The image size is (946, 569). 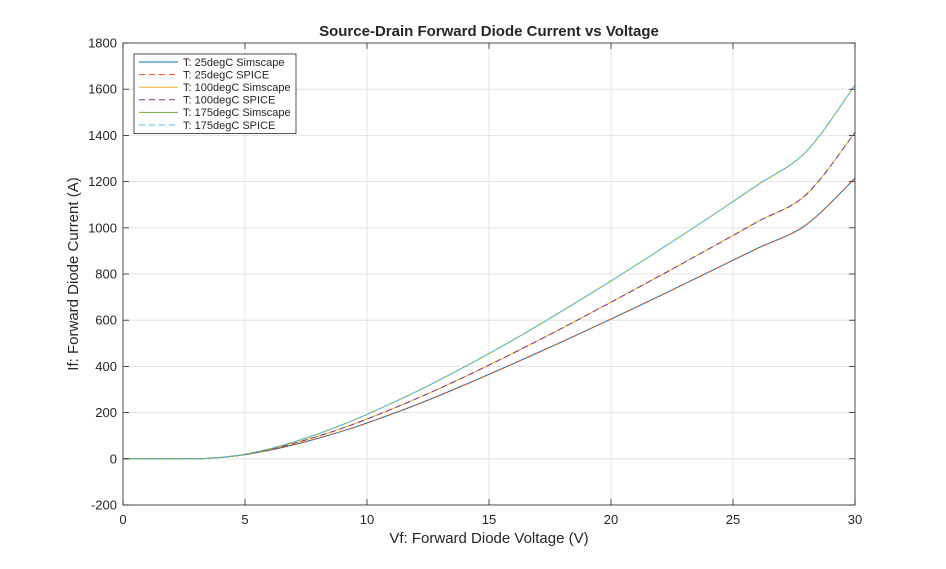 What do you see at coordinates (229, 126) in the screenshot?
I see `legend-label-5: T: 175degC SPICE` at bounding box center [229, 126].